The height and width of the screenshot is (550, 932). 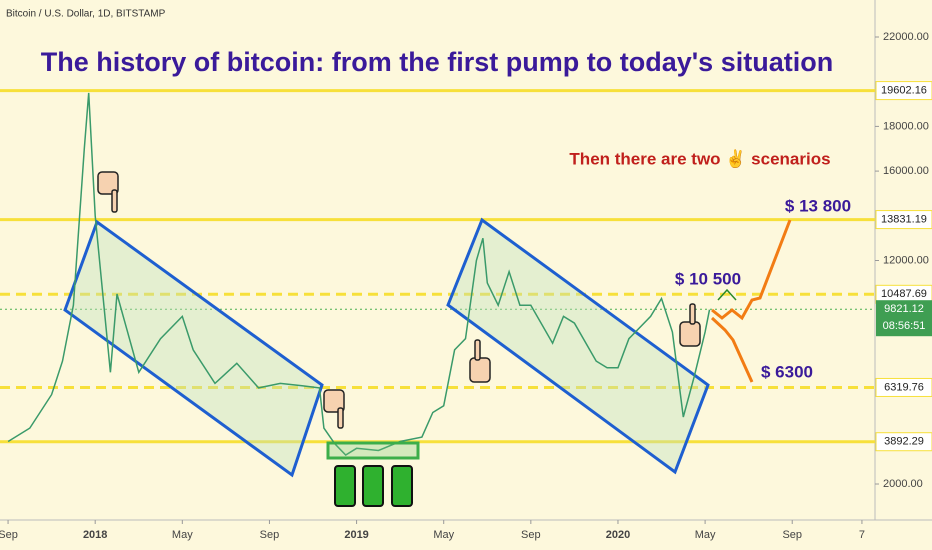 What do you see at coordinates (904, 326) in the screenshot?
I see `countdown-label: 08:56:51` at bounding box center [904, 326].